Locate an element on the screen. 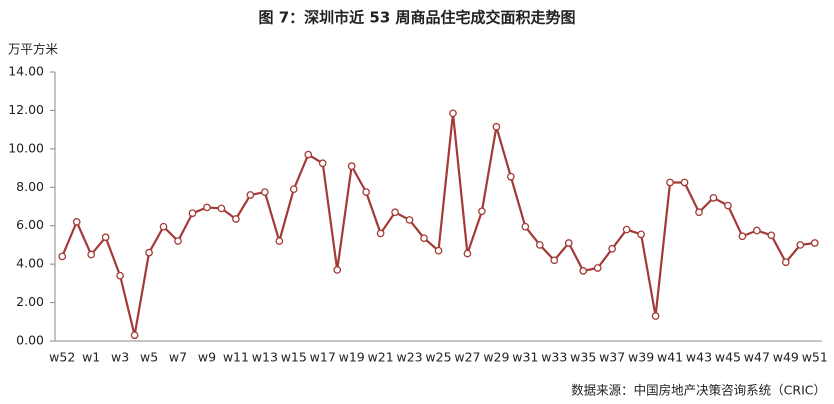 The width and height of the screenshot is (834, 404). x-tick-label: w17 is located at coordinates (323, 357).